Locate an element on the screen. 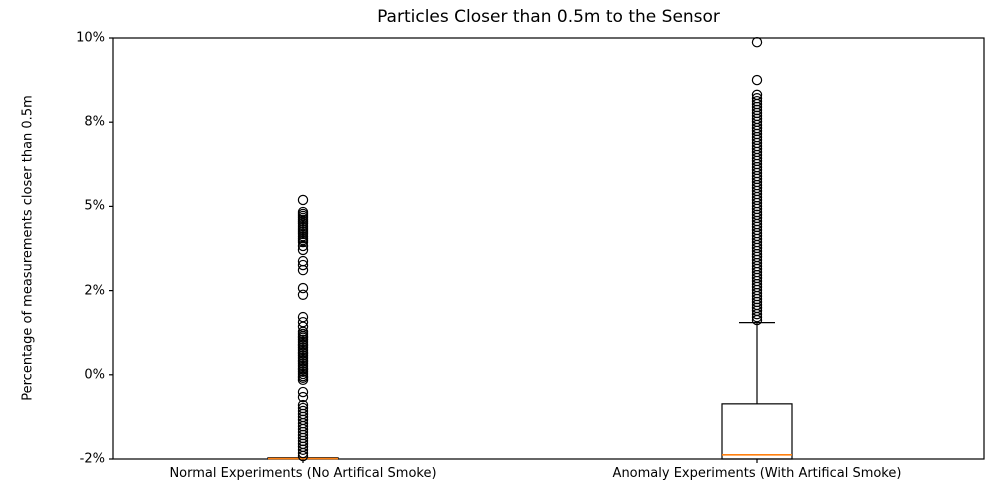 The image size is (1000, 500). y-tick-label: -2% is located at coordinates (92, 459).